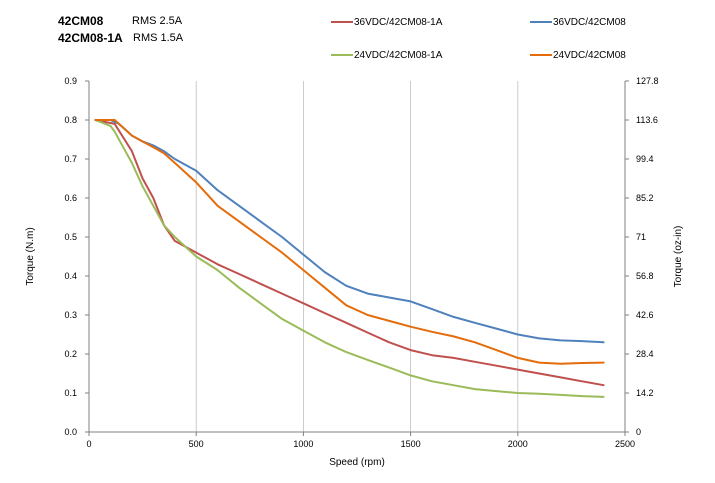  What do you see at coordinates (303, 444) in the screenshot?
I see `x-tick-label: 1000` at bounding box center [303, 444].